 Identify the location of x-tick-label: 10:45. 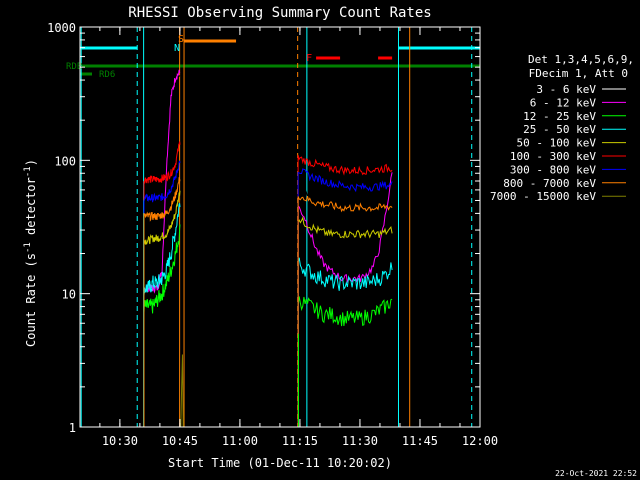
(180, 441).